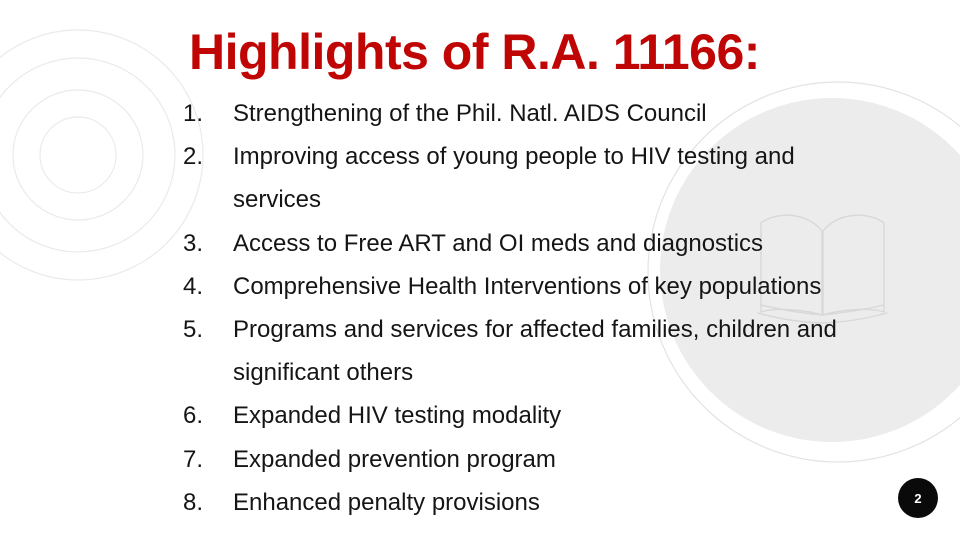  Describe the element at coordinates (102, 155) in the screenshot. I see `concentric-circles-decoration` at that location.